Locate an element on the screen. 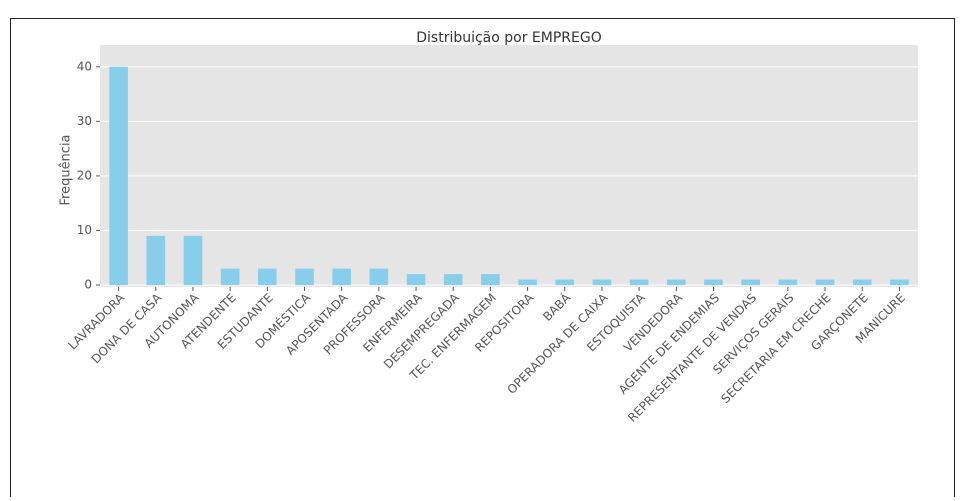 The height and width of the screenshot is (501, 966). y-tick-label: 40 is located at coordinates (84, 66).